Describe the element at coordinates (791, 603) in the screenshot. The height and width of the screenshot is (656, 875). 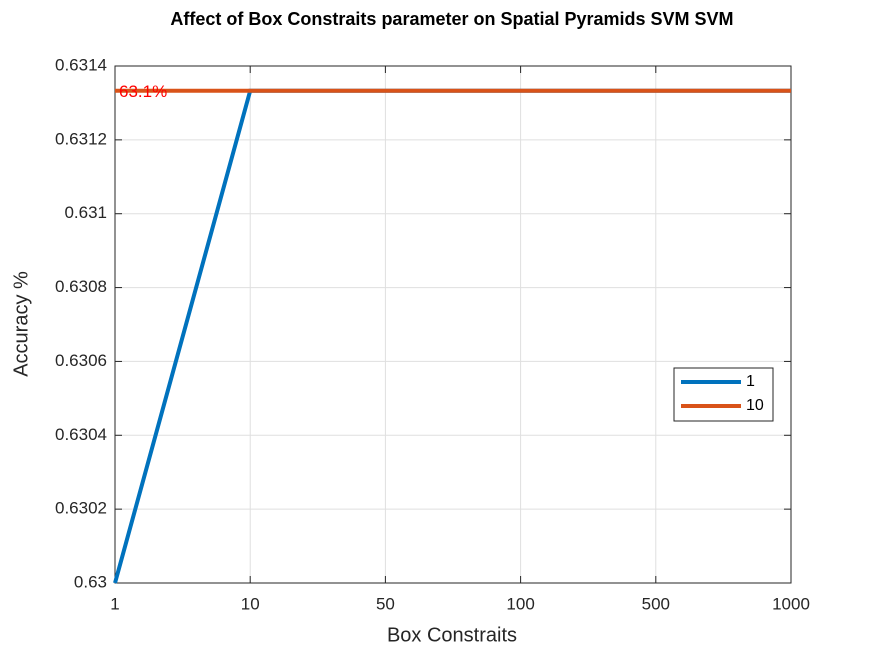
I see `x-tick-label: 1000` at that location.